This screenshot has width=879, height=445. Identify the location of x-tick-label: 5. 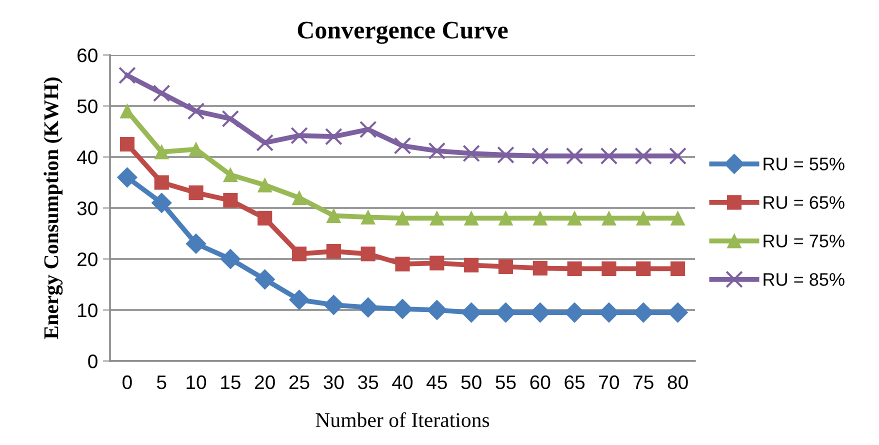
(161, 383).